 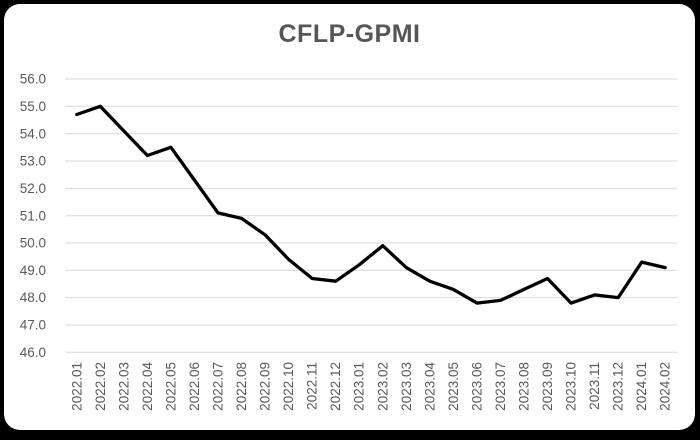 I want to click on x-axis-tick-label: 2024.01, so click(x=641, y=386).